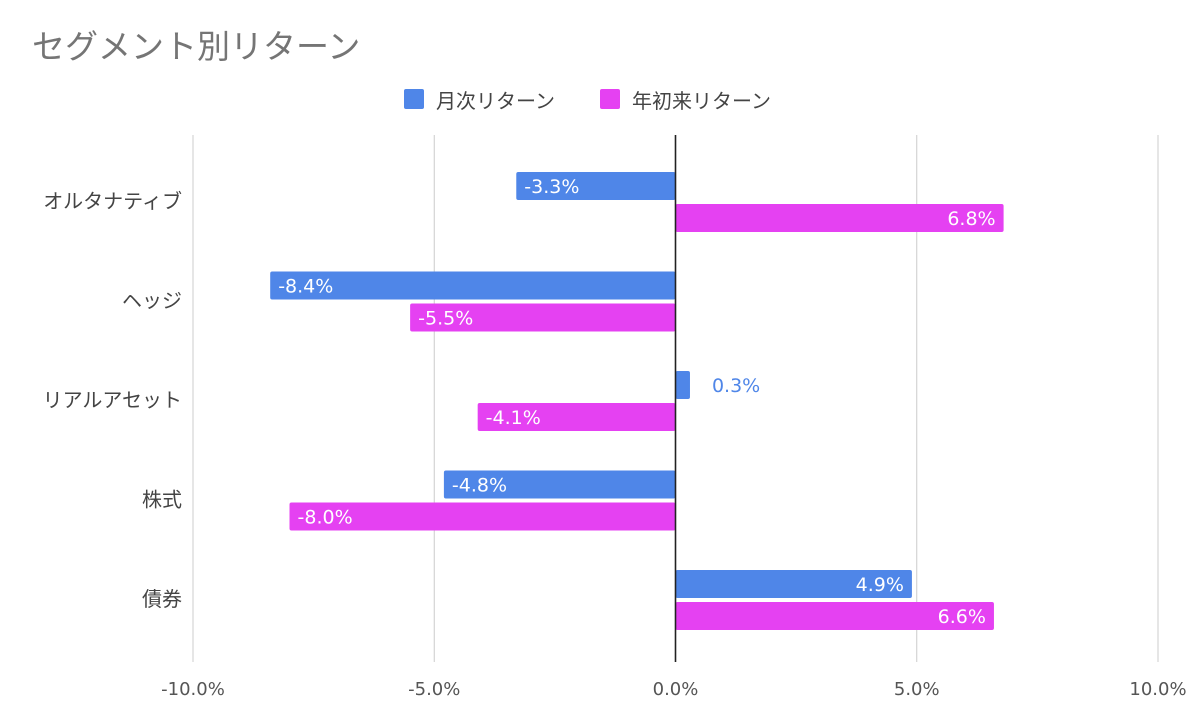  Describe the element at coordinates (162, 500) in the screenshot. I see `category-label-3: 株式` at that location.